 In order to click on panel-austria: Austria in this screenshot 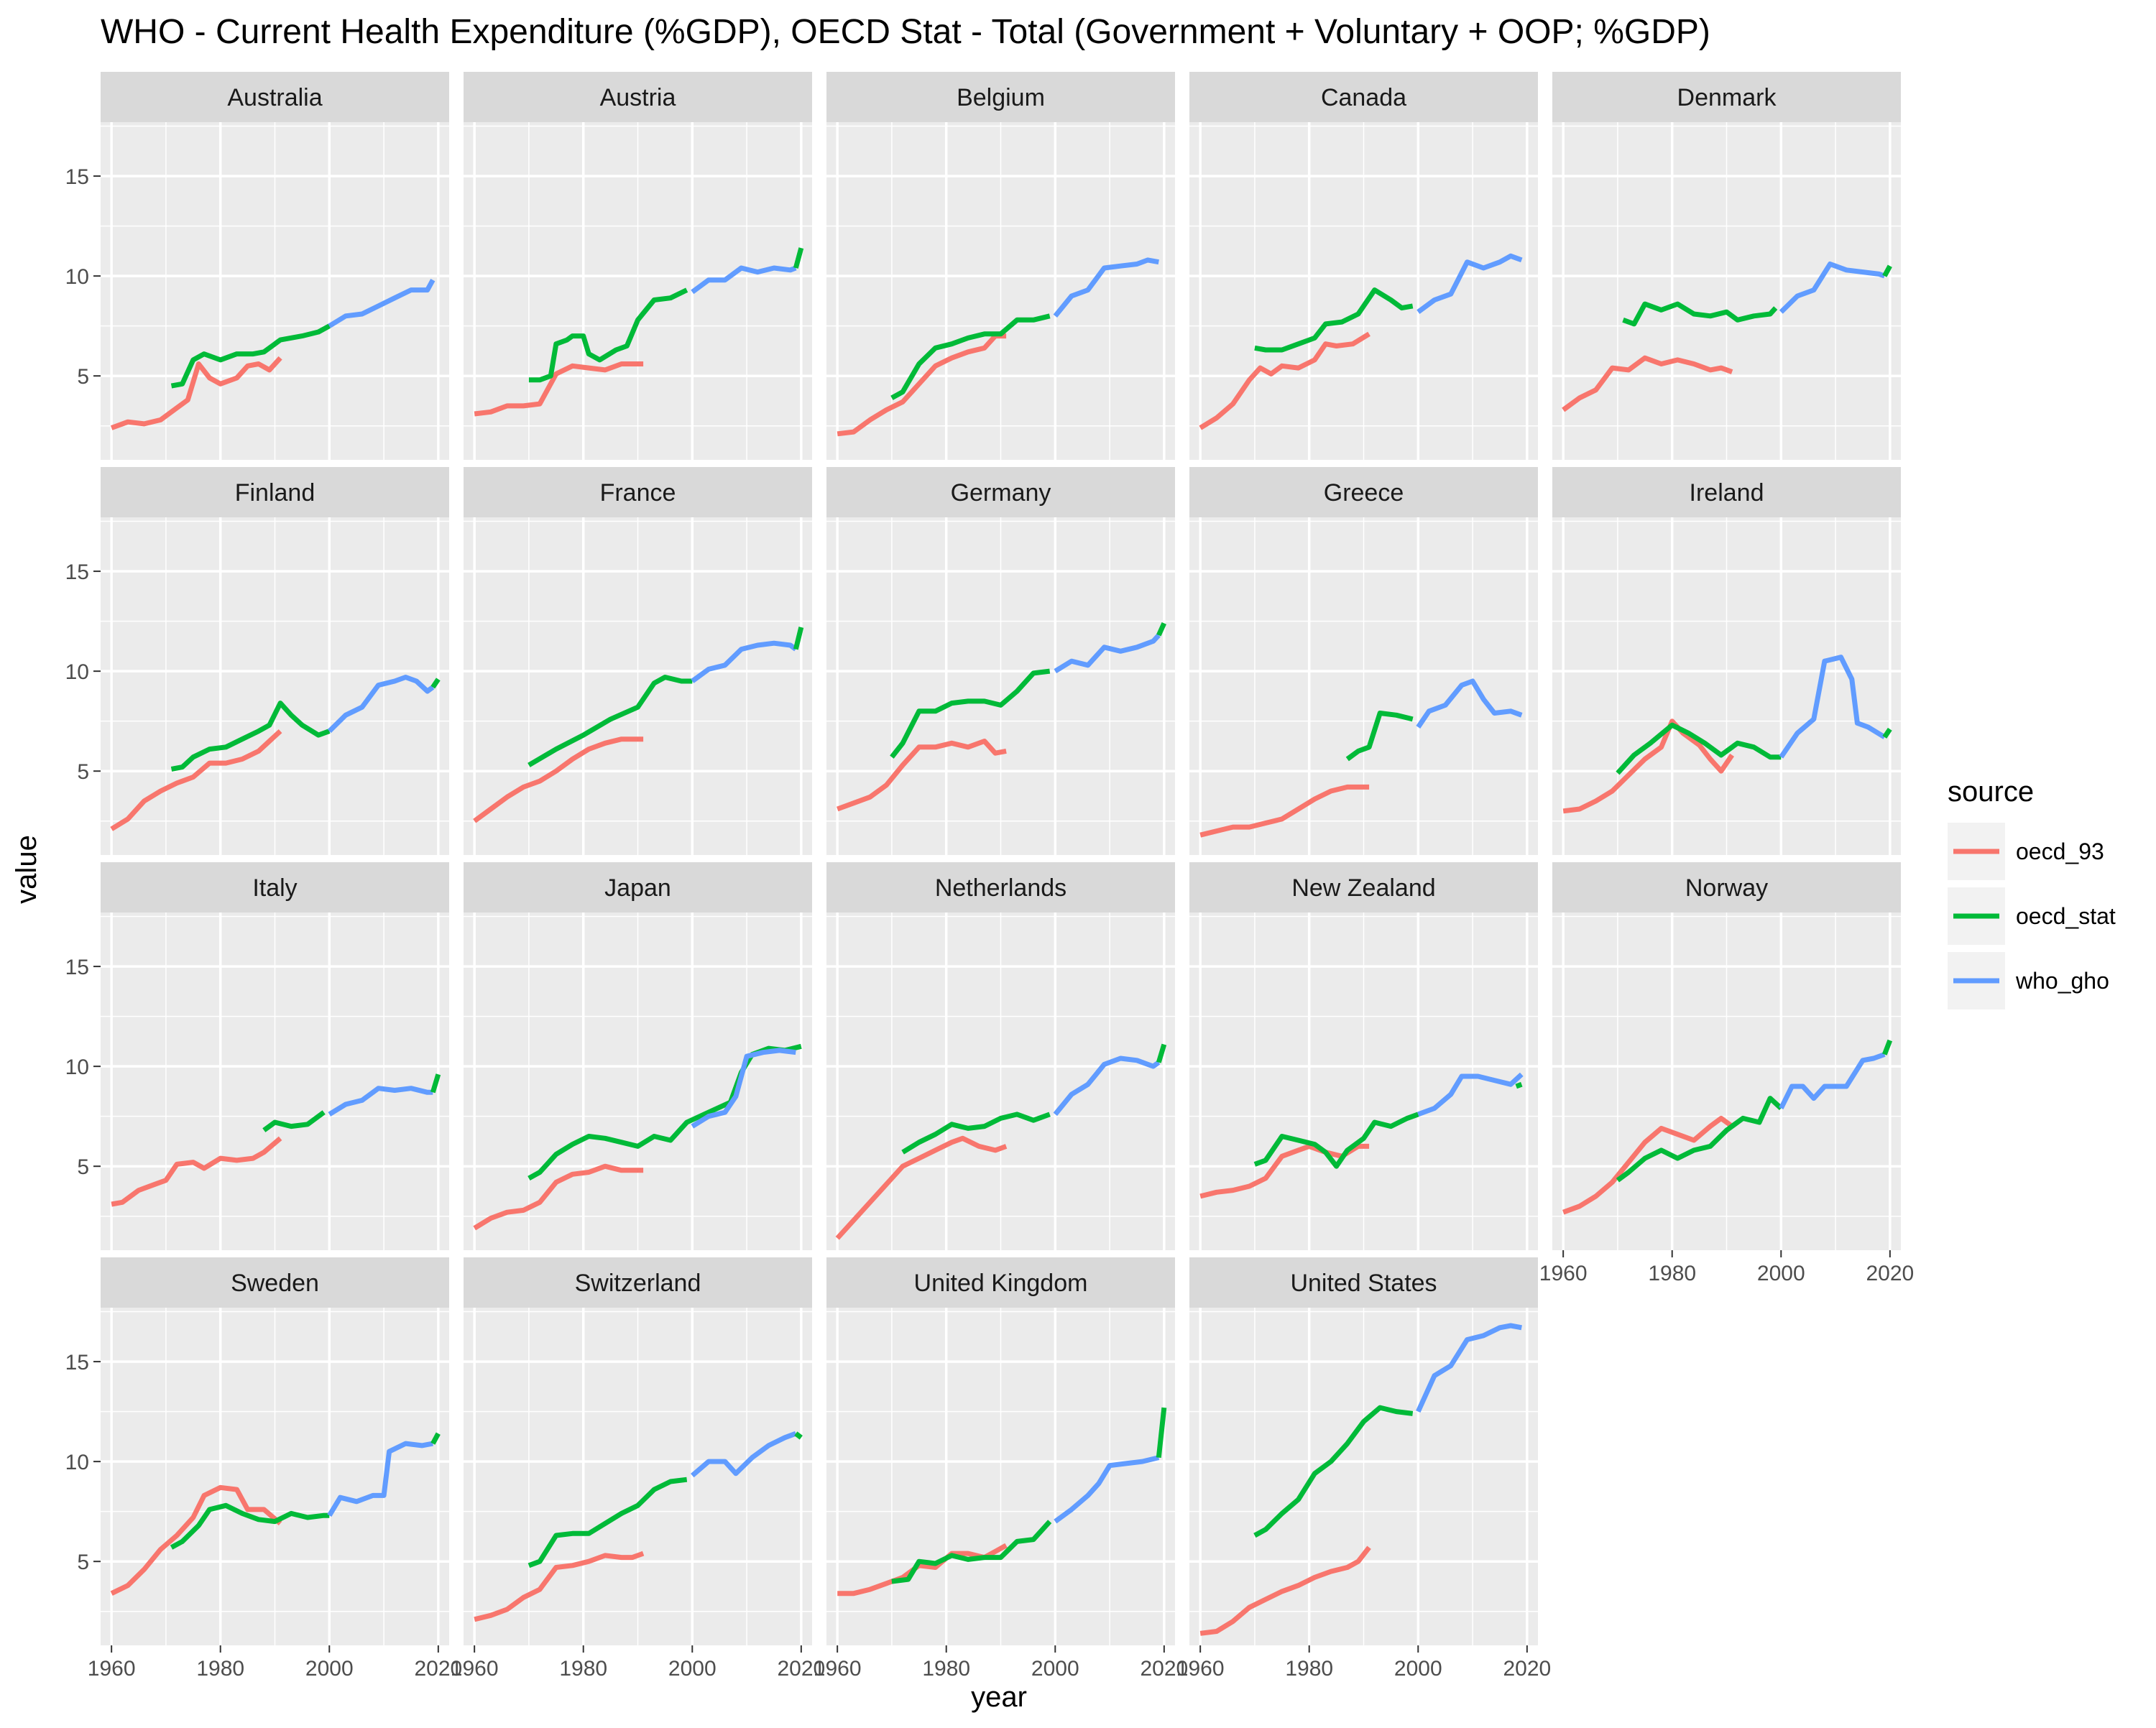, I will do `click(638, 266)`.